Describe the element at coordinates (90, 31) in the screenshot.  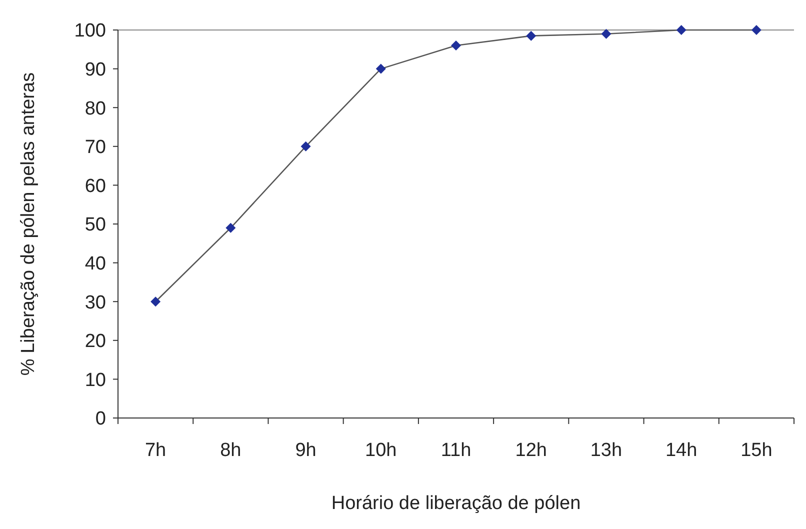
I see `y-tick-label: 100` at that location.